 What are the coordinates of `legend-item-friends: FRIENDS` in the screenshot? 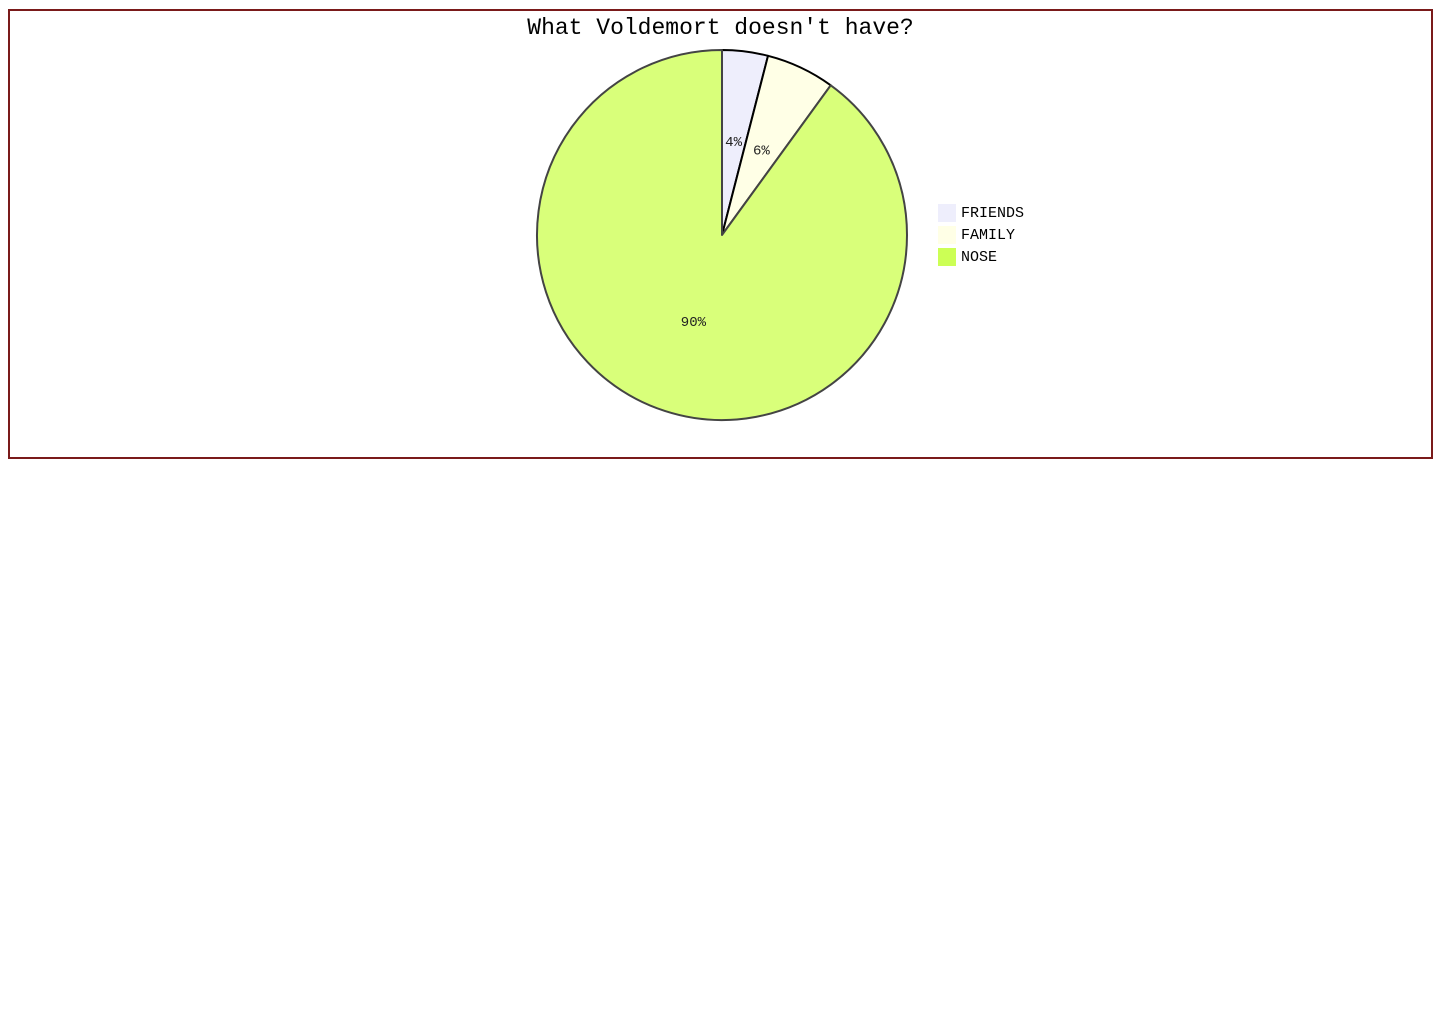 It's located at (981, 213).